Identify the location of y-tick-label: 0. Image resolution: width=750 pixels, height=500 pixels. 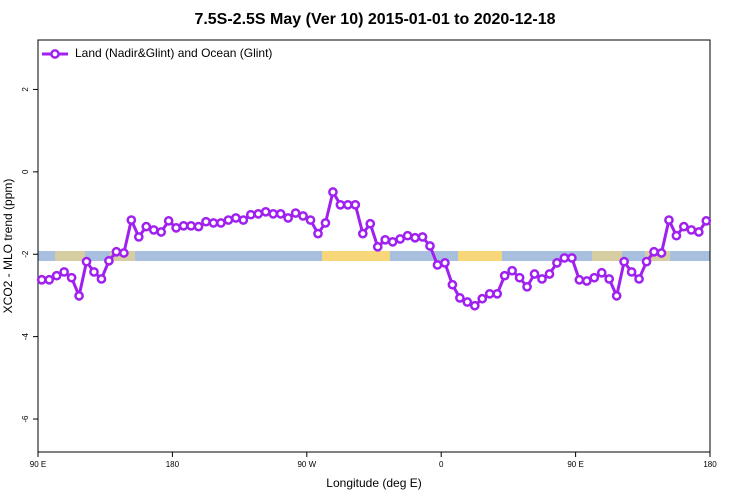
(25, 171).